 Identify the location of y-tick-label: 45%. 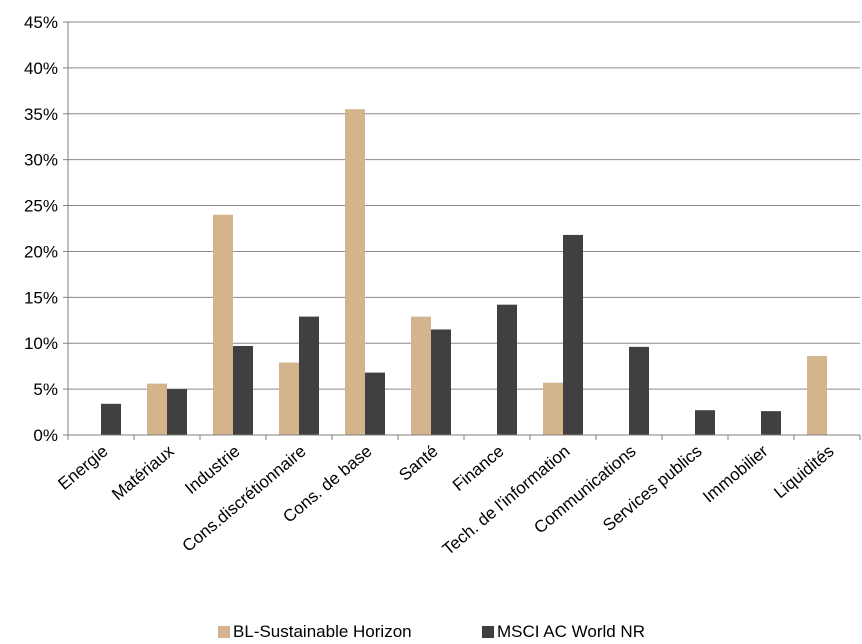
(41, 22).